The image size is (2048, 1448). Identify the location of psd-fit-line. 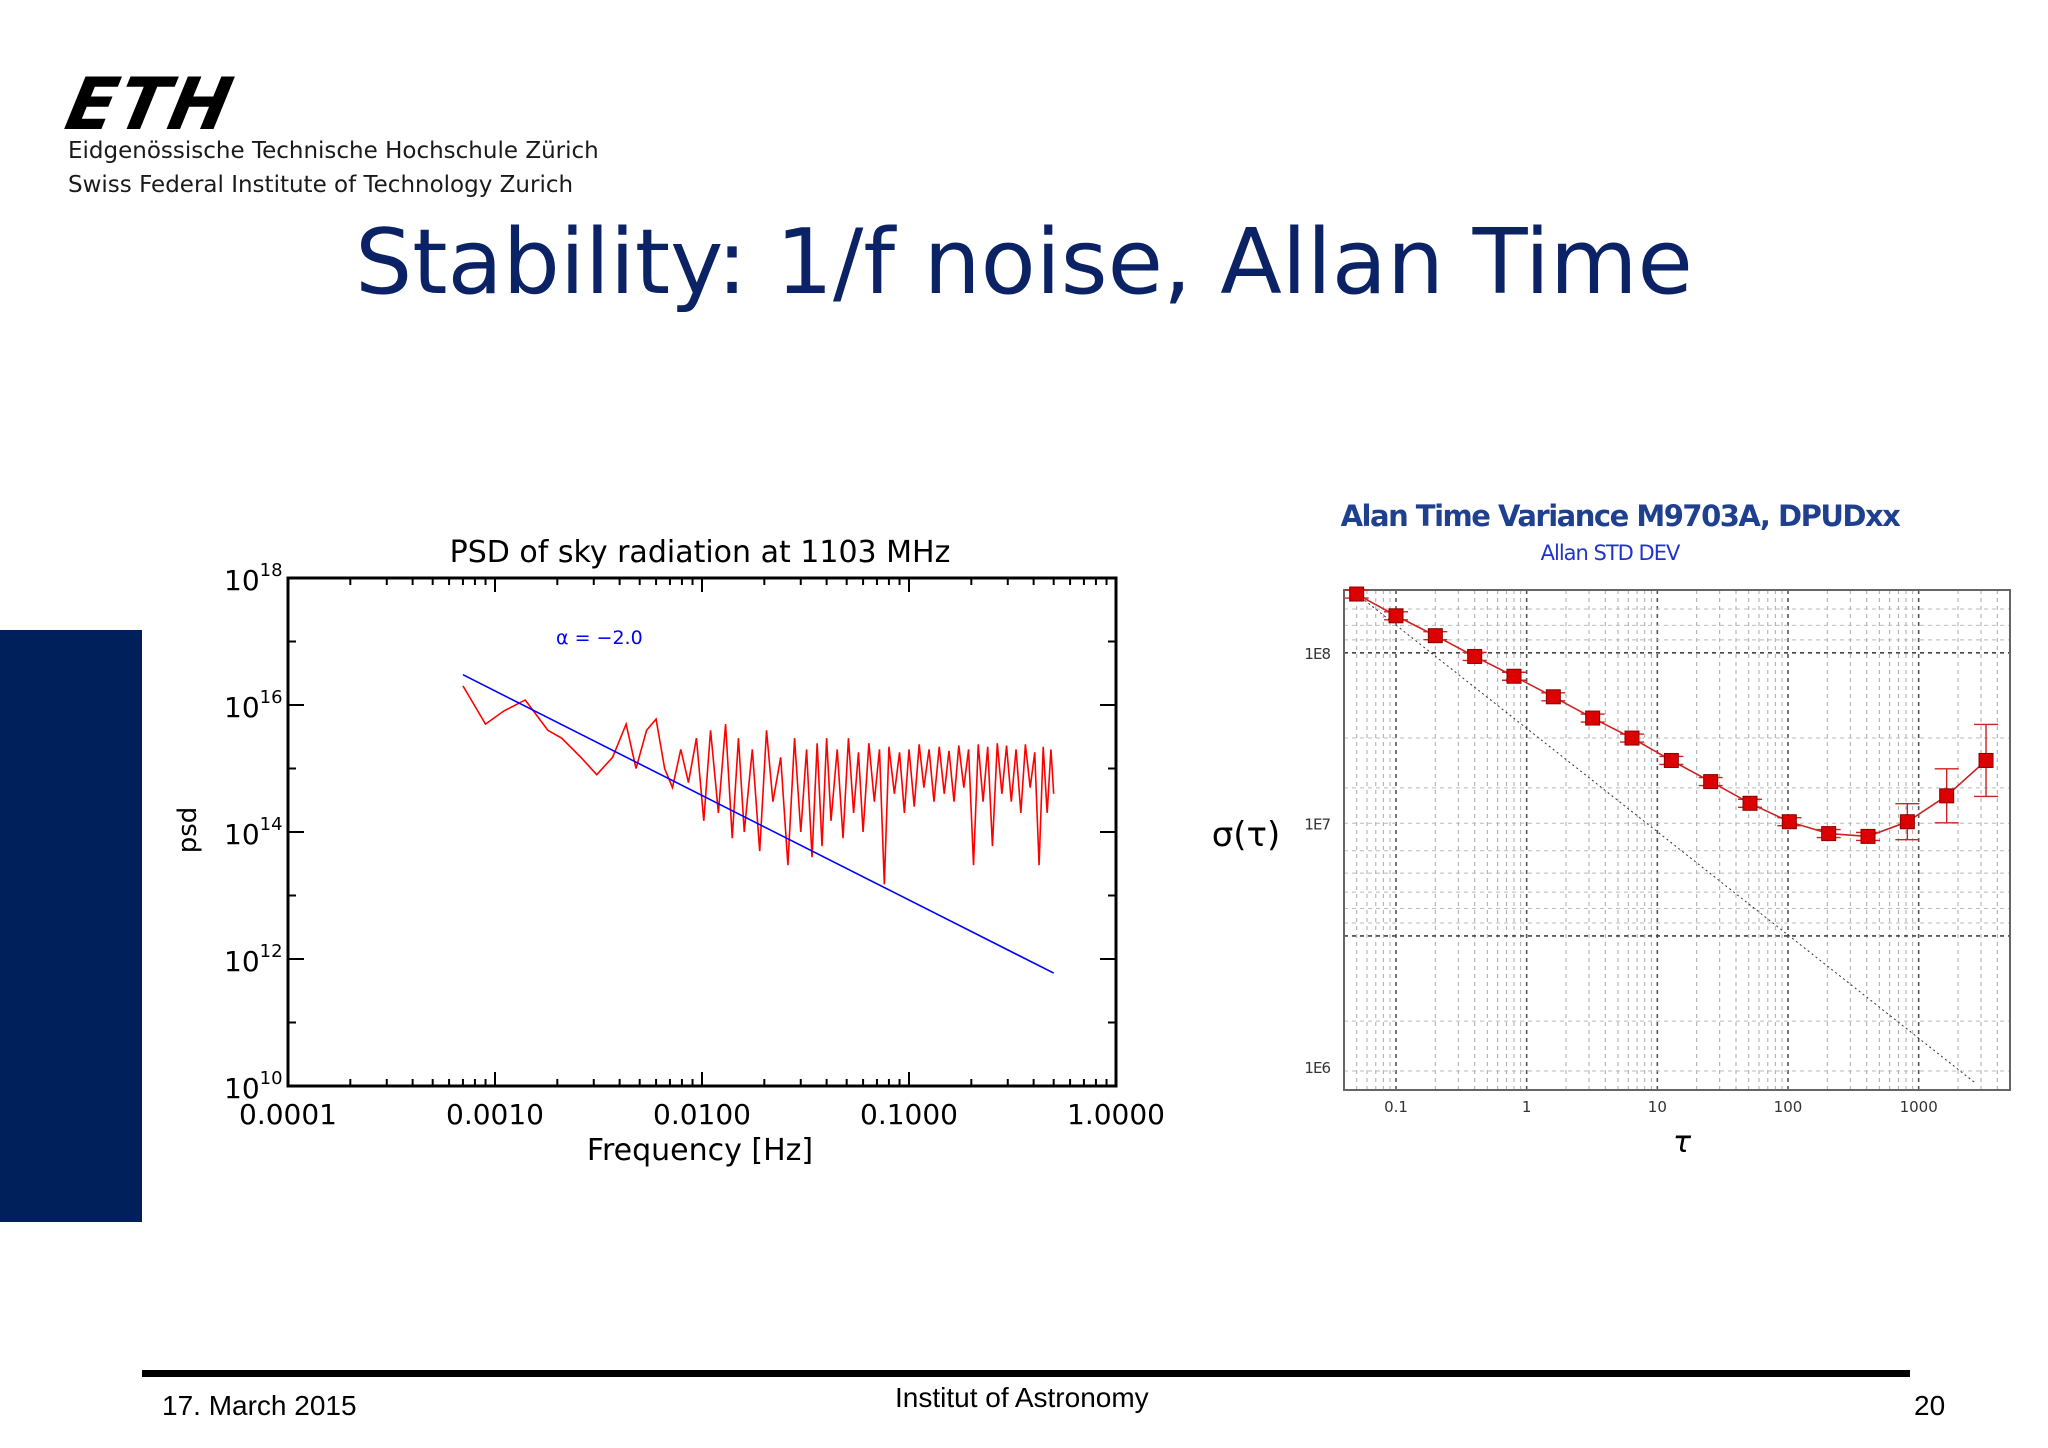
(758, 823).